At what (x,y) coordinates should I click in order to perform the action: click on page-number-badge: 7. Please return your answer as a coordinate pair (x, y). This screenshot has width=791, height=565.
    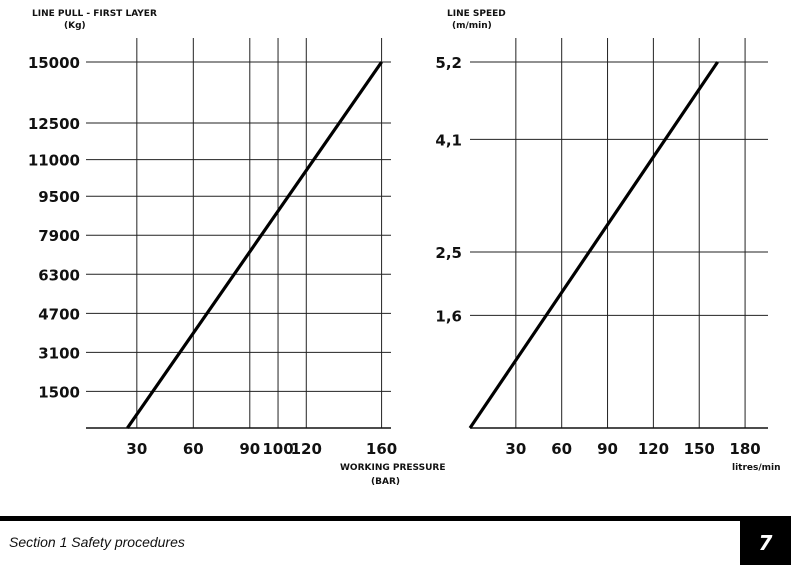
    Looking at the image, I should click on (765, 543).